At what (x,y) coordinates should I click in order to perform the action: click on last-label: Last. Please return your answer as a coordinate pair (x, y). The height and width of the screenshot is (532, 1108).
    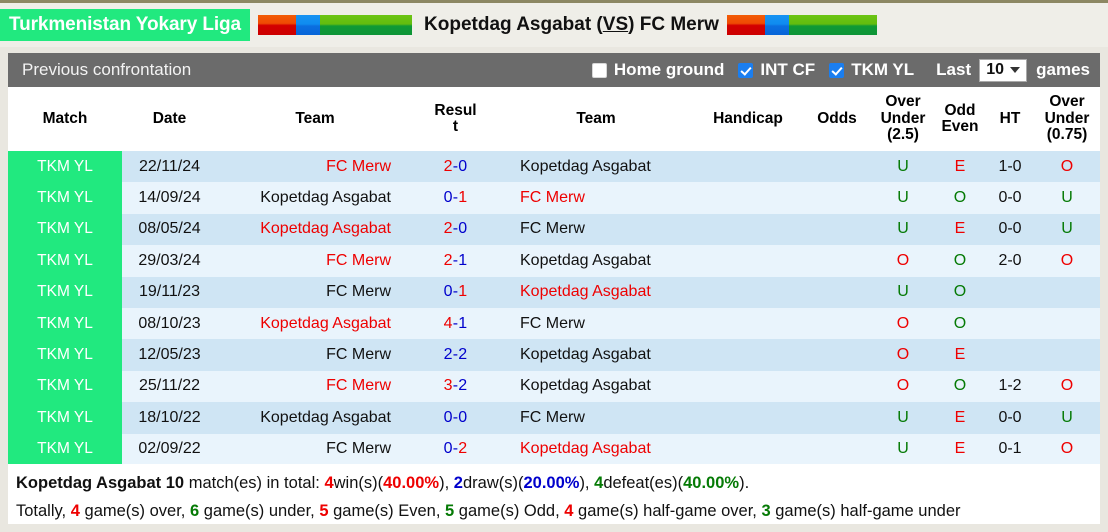
    Looking at the image, I should click on (954, 69).